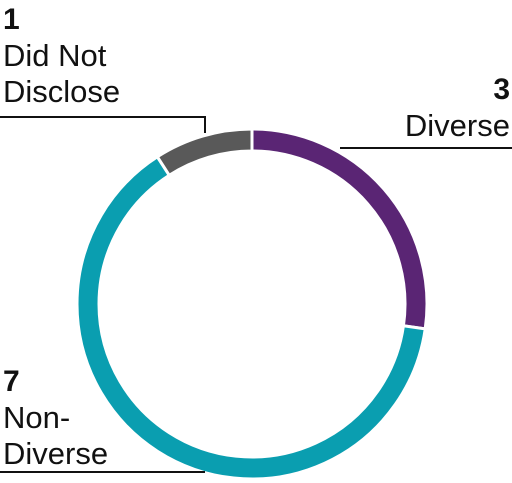 Image resolution: width=512 pixels, height=483 pixels. Describe the element at coordinates (501, 89) in the screenshot. I see `value-label: 3` at that location.